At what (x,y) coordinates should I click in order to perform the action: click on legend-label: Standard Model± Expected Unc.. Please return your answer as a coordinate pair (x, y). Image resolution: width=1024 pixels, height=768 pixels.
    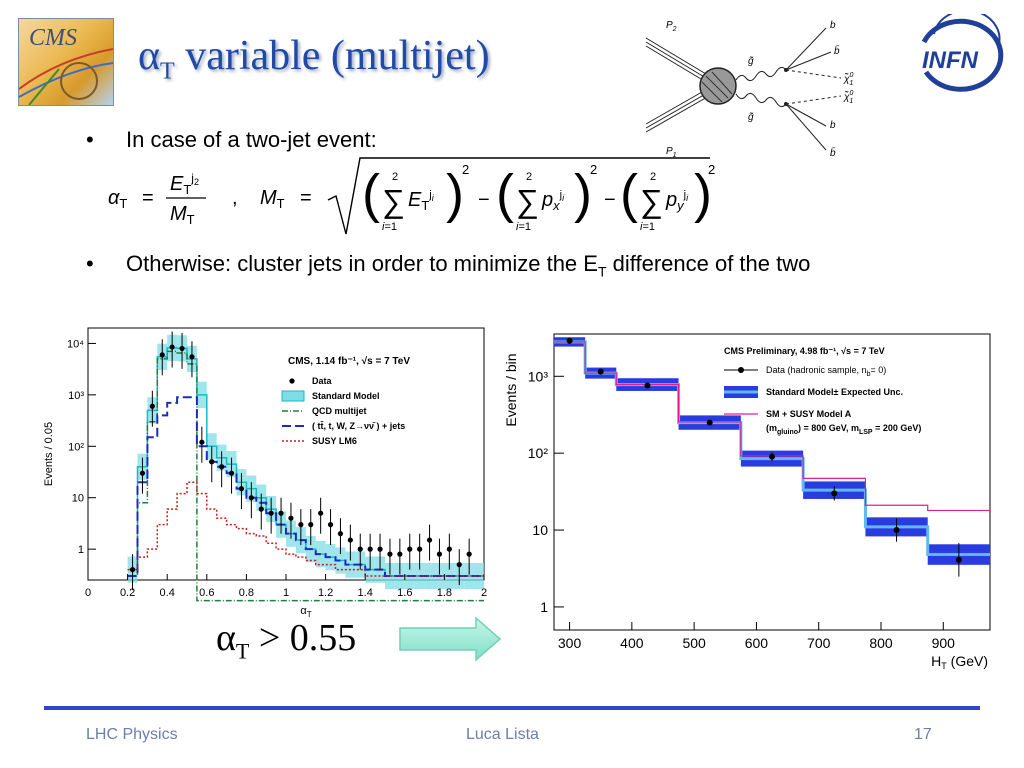
    Looking at the image, I should click on (834, 392).